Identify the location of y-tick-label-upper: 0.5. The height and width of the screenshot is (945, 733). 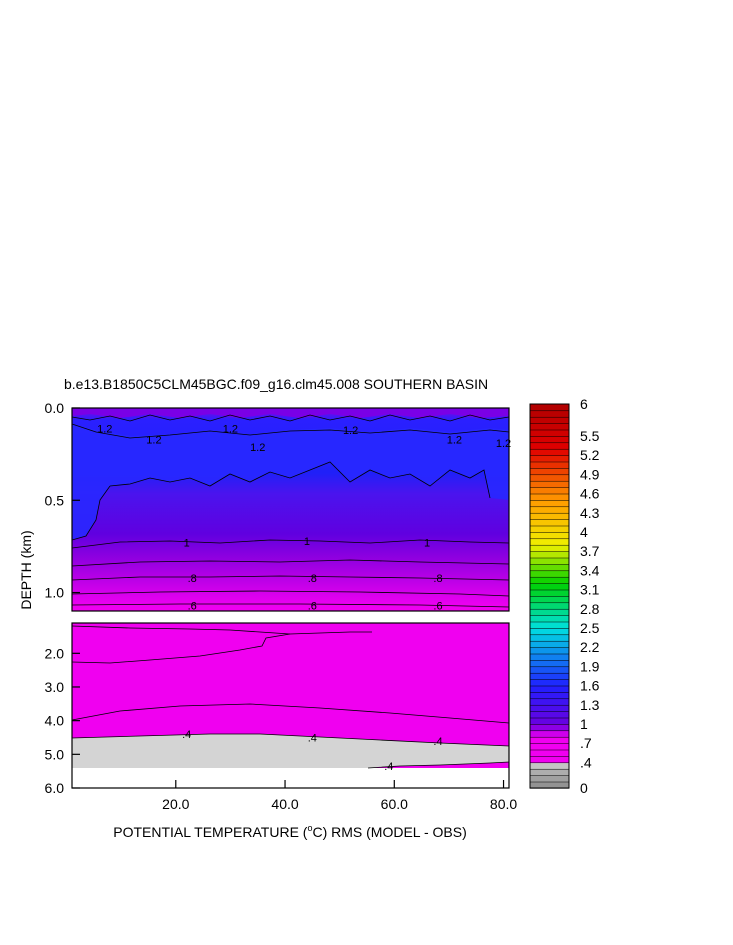
(55, 500).